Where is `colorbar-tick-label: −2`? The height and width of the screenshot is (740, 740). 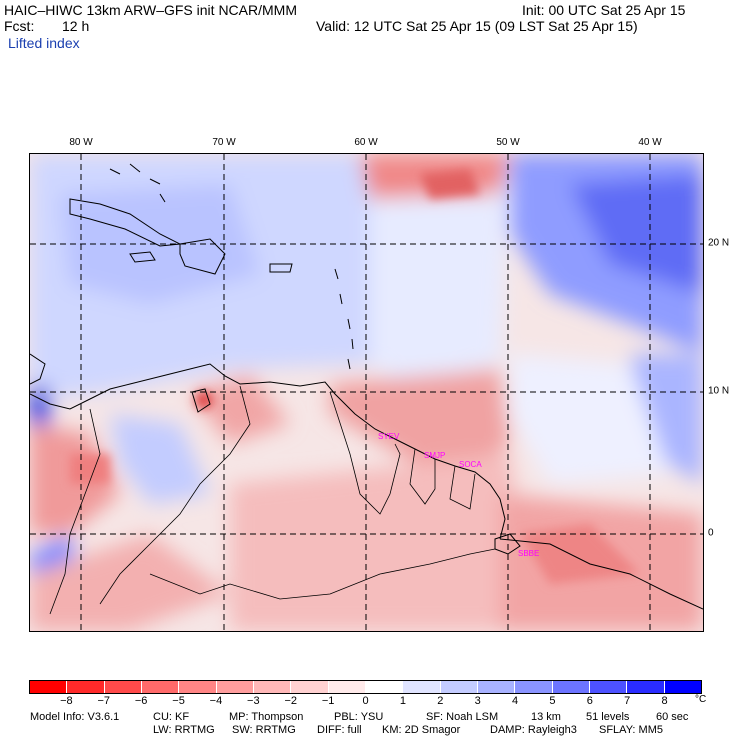 colorbar-tick-label: −2 is located at coordinates (290, 701).